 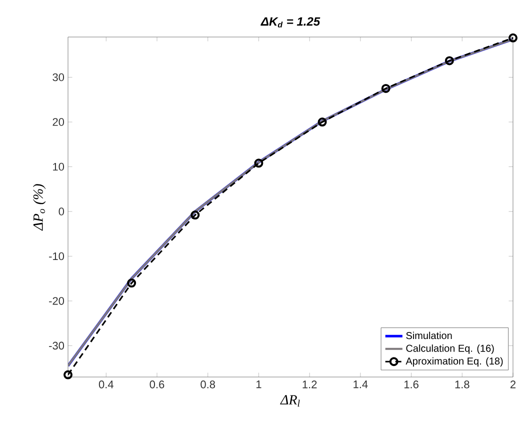 What do you see at coordinates (309, 384) in the screenshot?
I see `x-tick-label: 1.2` at bounding box center [309, 384].